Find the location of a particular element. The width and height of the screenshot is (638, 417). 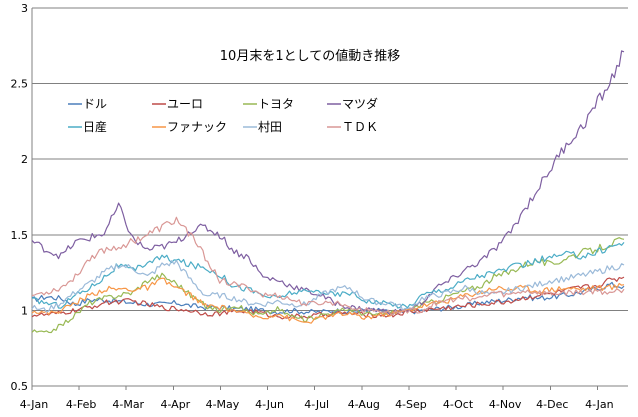

legend-label-7: ＴＤＫ is located at coordinates (360, 127).